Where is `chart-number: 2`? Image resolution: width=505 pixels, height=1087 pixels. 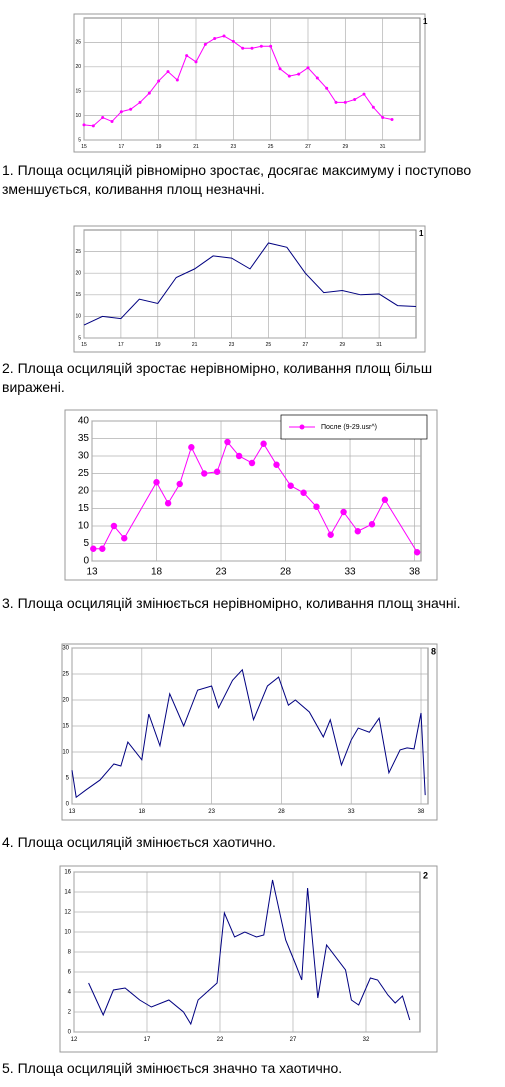 chart-number: 2 is located at coordinates (425, 875).